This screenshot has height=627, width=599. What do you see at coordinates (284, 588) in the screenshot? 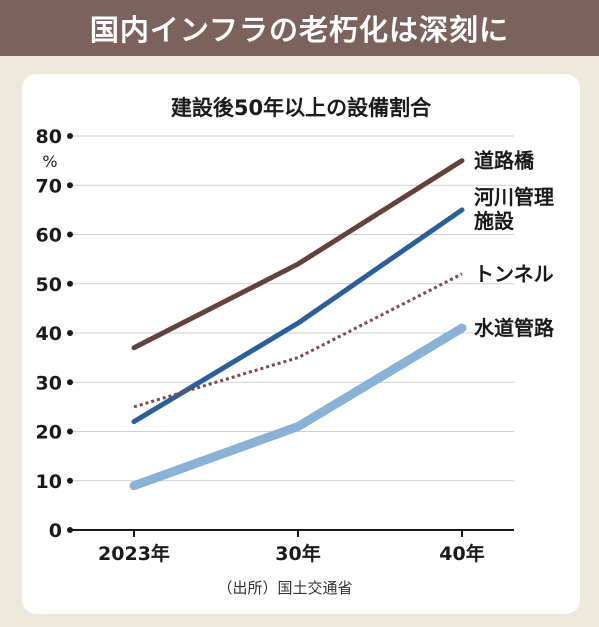
I see `source-note: （出所）国土交通省` at bounding box center [284, 588].